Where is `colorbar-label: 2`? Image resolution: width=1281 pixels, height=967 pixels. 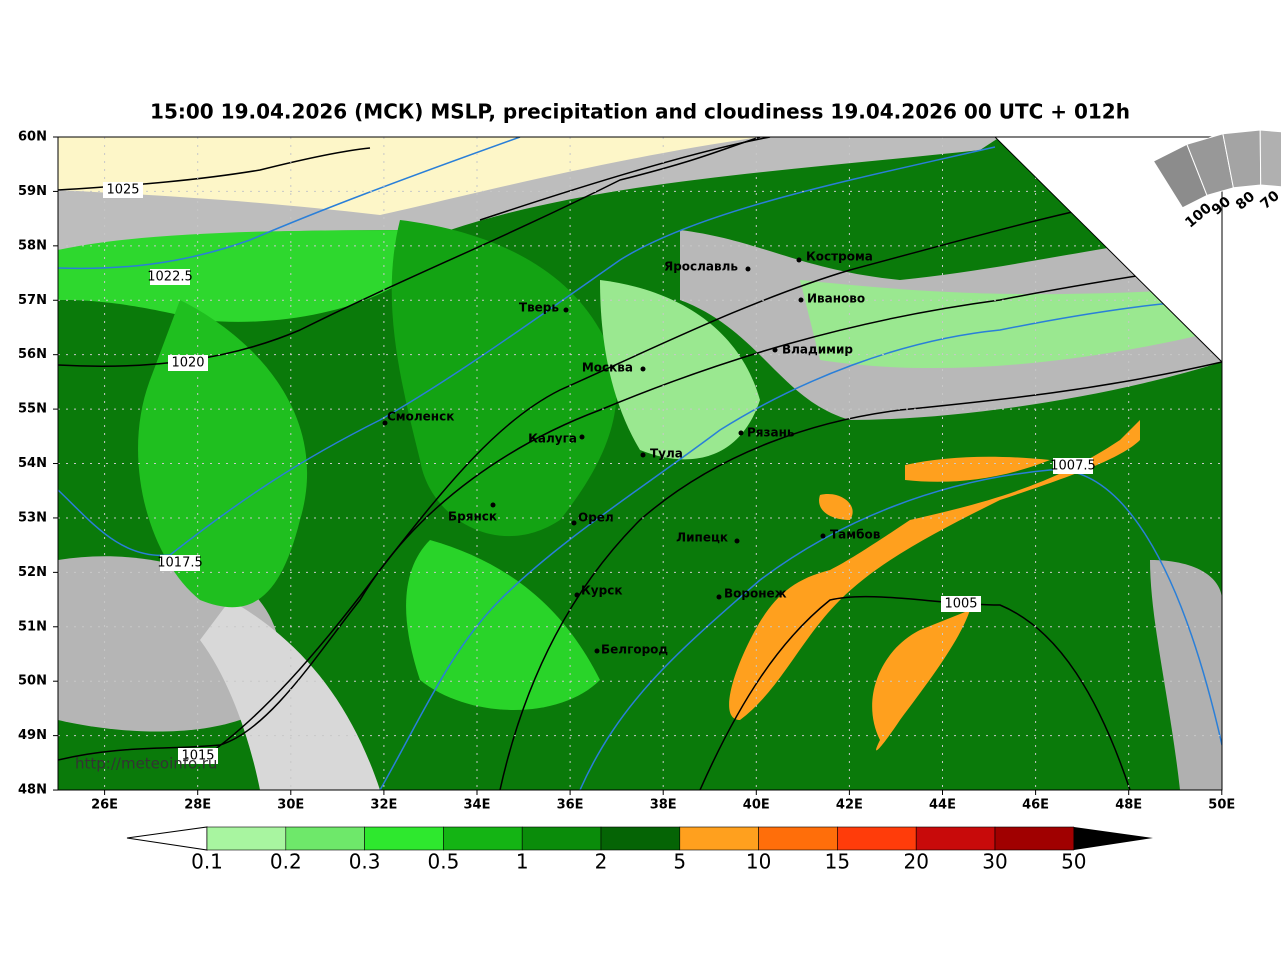 colorbar-label: 2 is located at coordinates (601, 862).